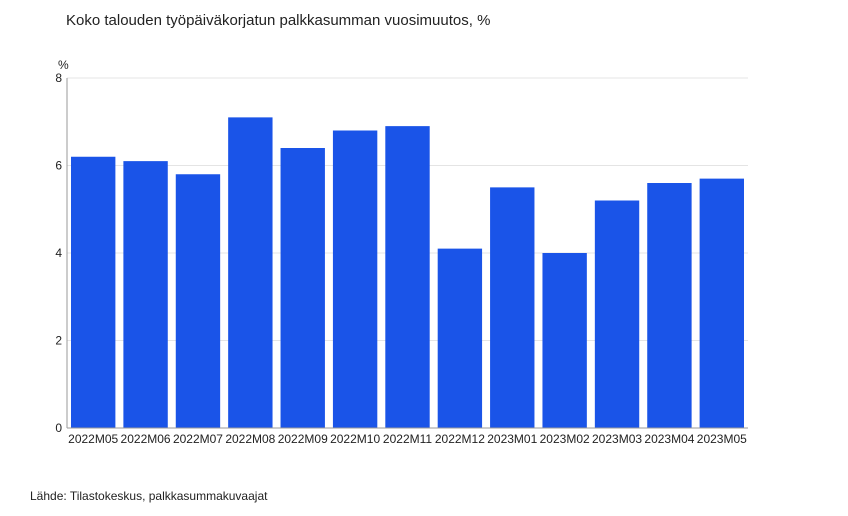 The width and height of the screenshot is (848, 516). Describe the element at coordinates (407, 439) in the screenshot. I see `x-tick-label: 2022M11` at that location.